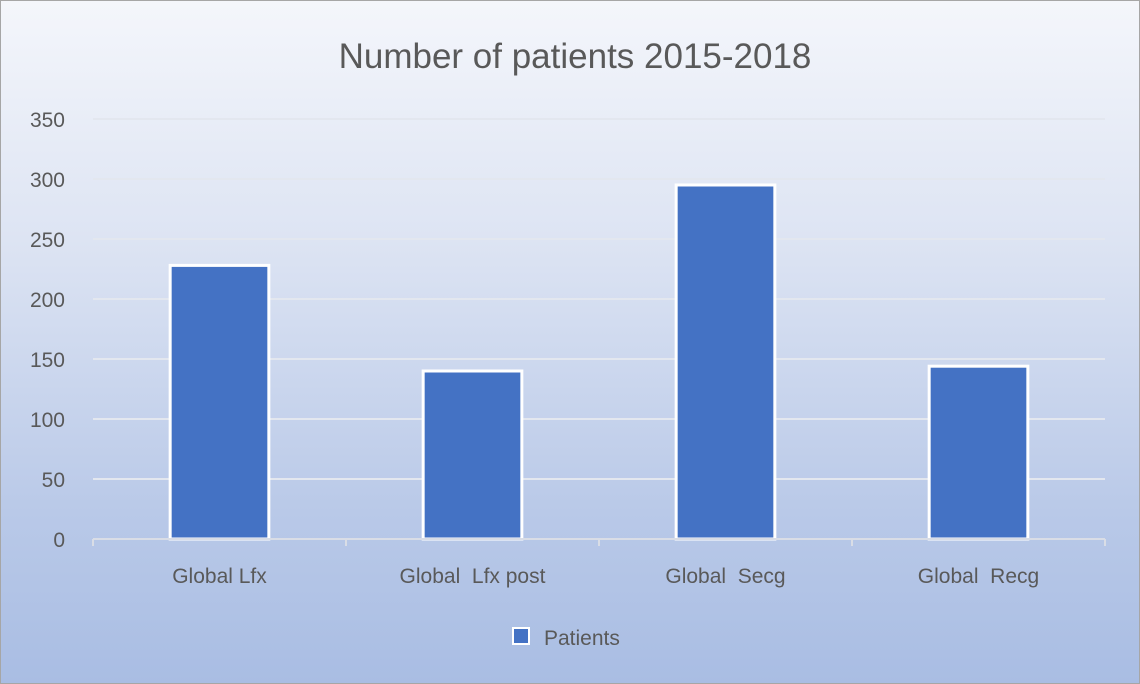 Image resolution: width=1140 pixels, height=684 pixels. I want to click on y-axis-tick-labels: 0 50 100 150 200 250 300 350, so click(47, 330).